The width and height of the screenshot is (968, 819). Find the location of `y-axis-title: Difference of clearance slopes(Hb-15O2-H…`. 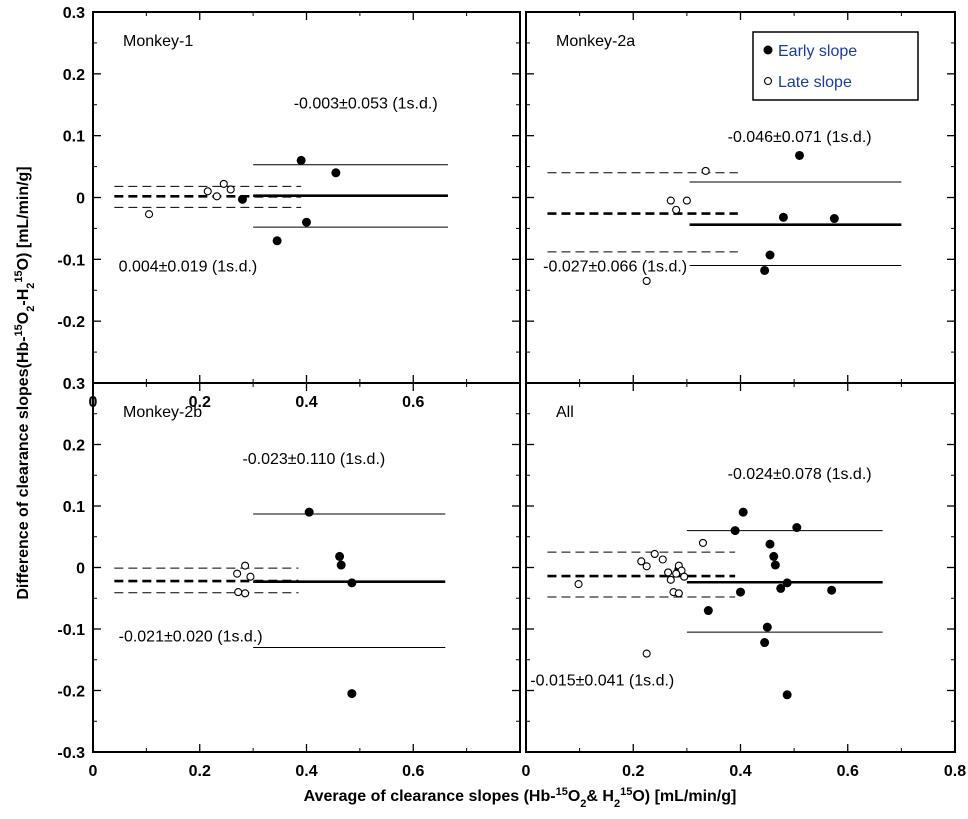

y-axis-title: Difference of clearance slopes(Hb-15O2-H… is located at coordinates (25, 382).